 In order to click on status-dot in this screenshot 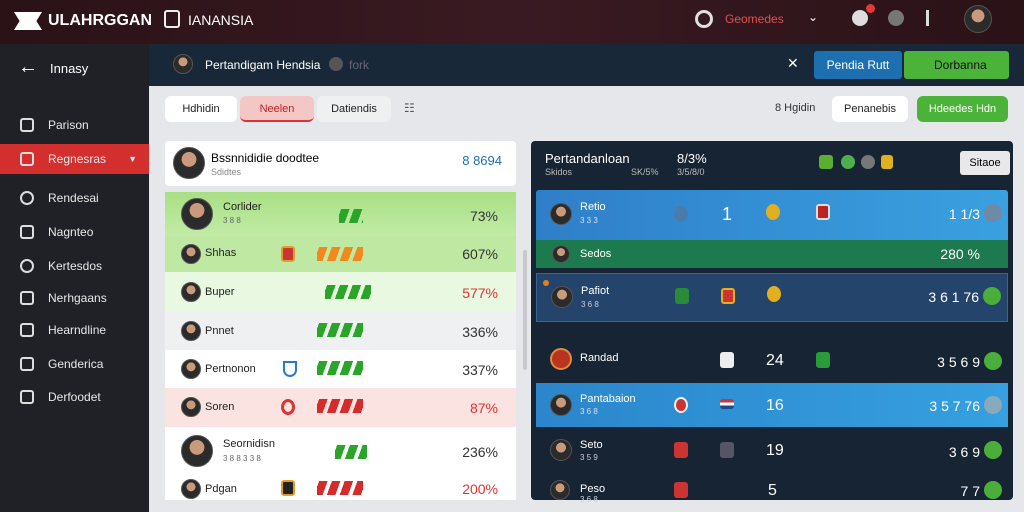, I will do `click(993, 405)`.